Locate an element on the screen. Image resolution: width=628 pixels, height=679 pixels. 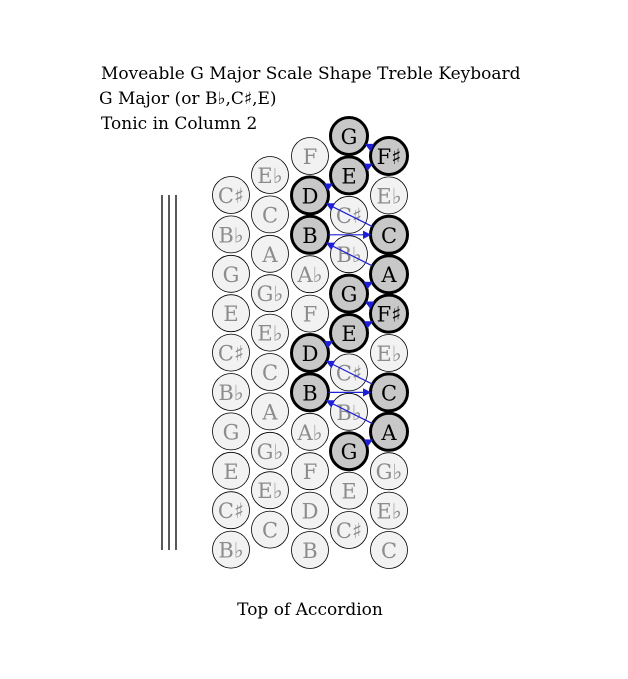
note-button-col2-0: E♭ is located at coordinates (270, 175).